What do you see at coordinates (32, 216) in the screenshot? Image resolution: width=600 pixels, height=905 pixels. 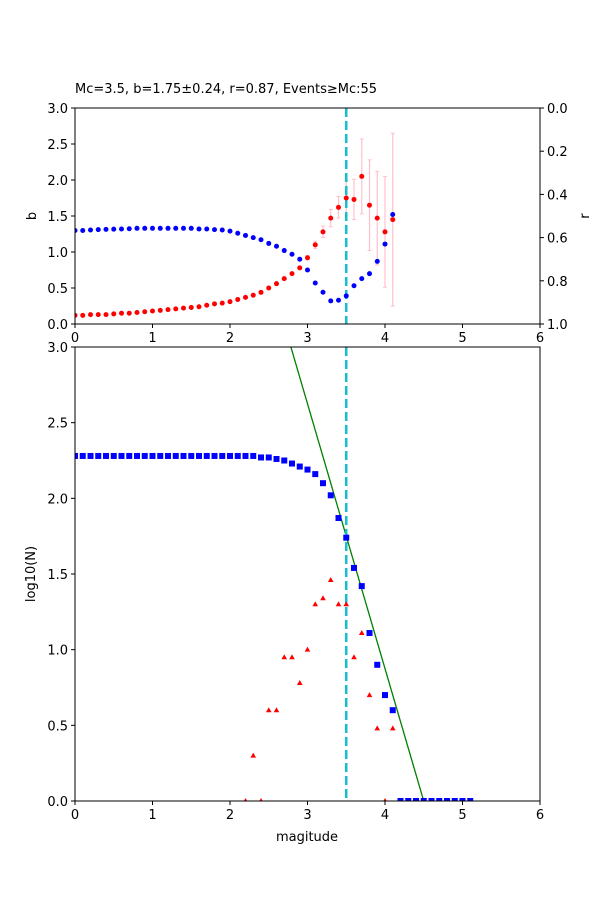 I see `top-y-label: b` at bounding box center [32, 216].